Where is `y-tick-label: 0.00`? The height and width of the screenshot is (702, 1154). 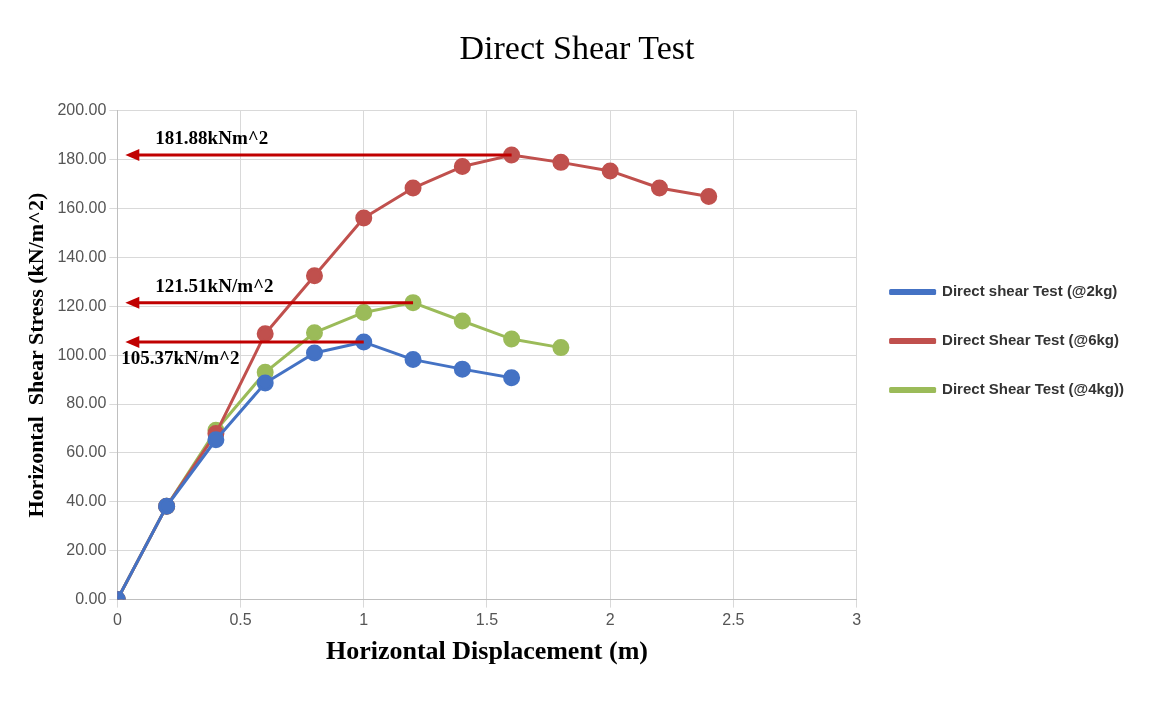
y-tick-label: 0.00 is located at coordinates (91, 599).